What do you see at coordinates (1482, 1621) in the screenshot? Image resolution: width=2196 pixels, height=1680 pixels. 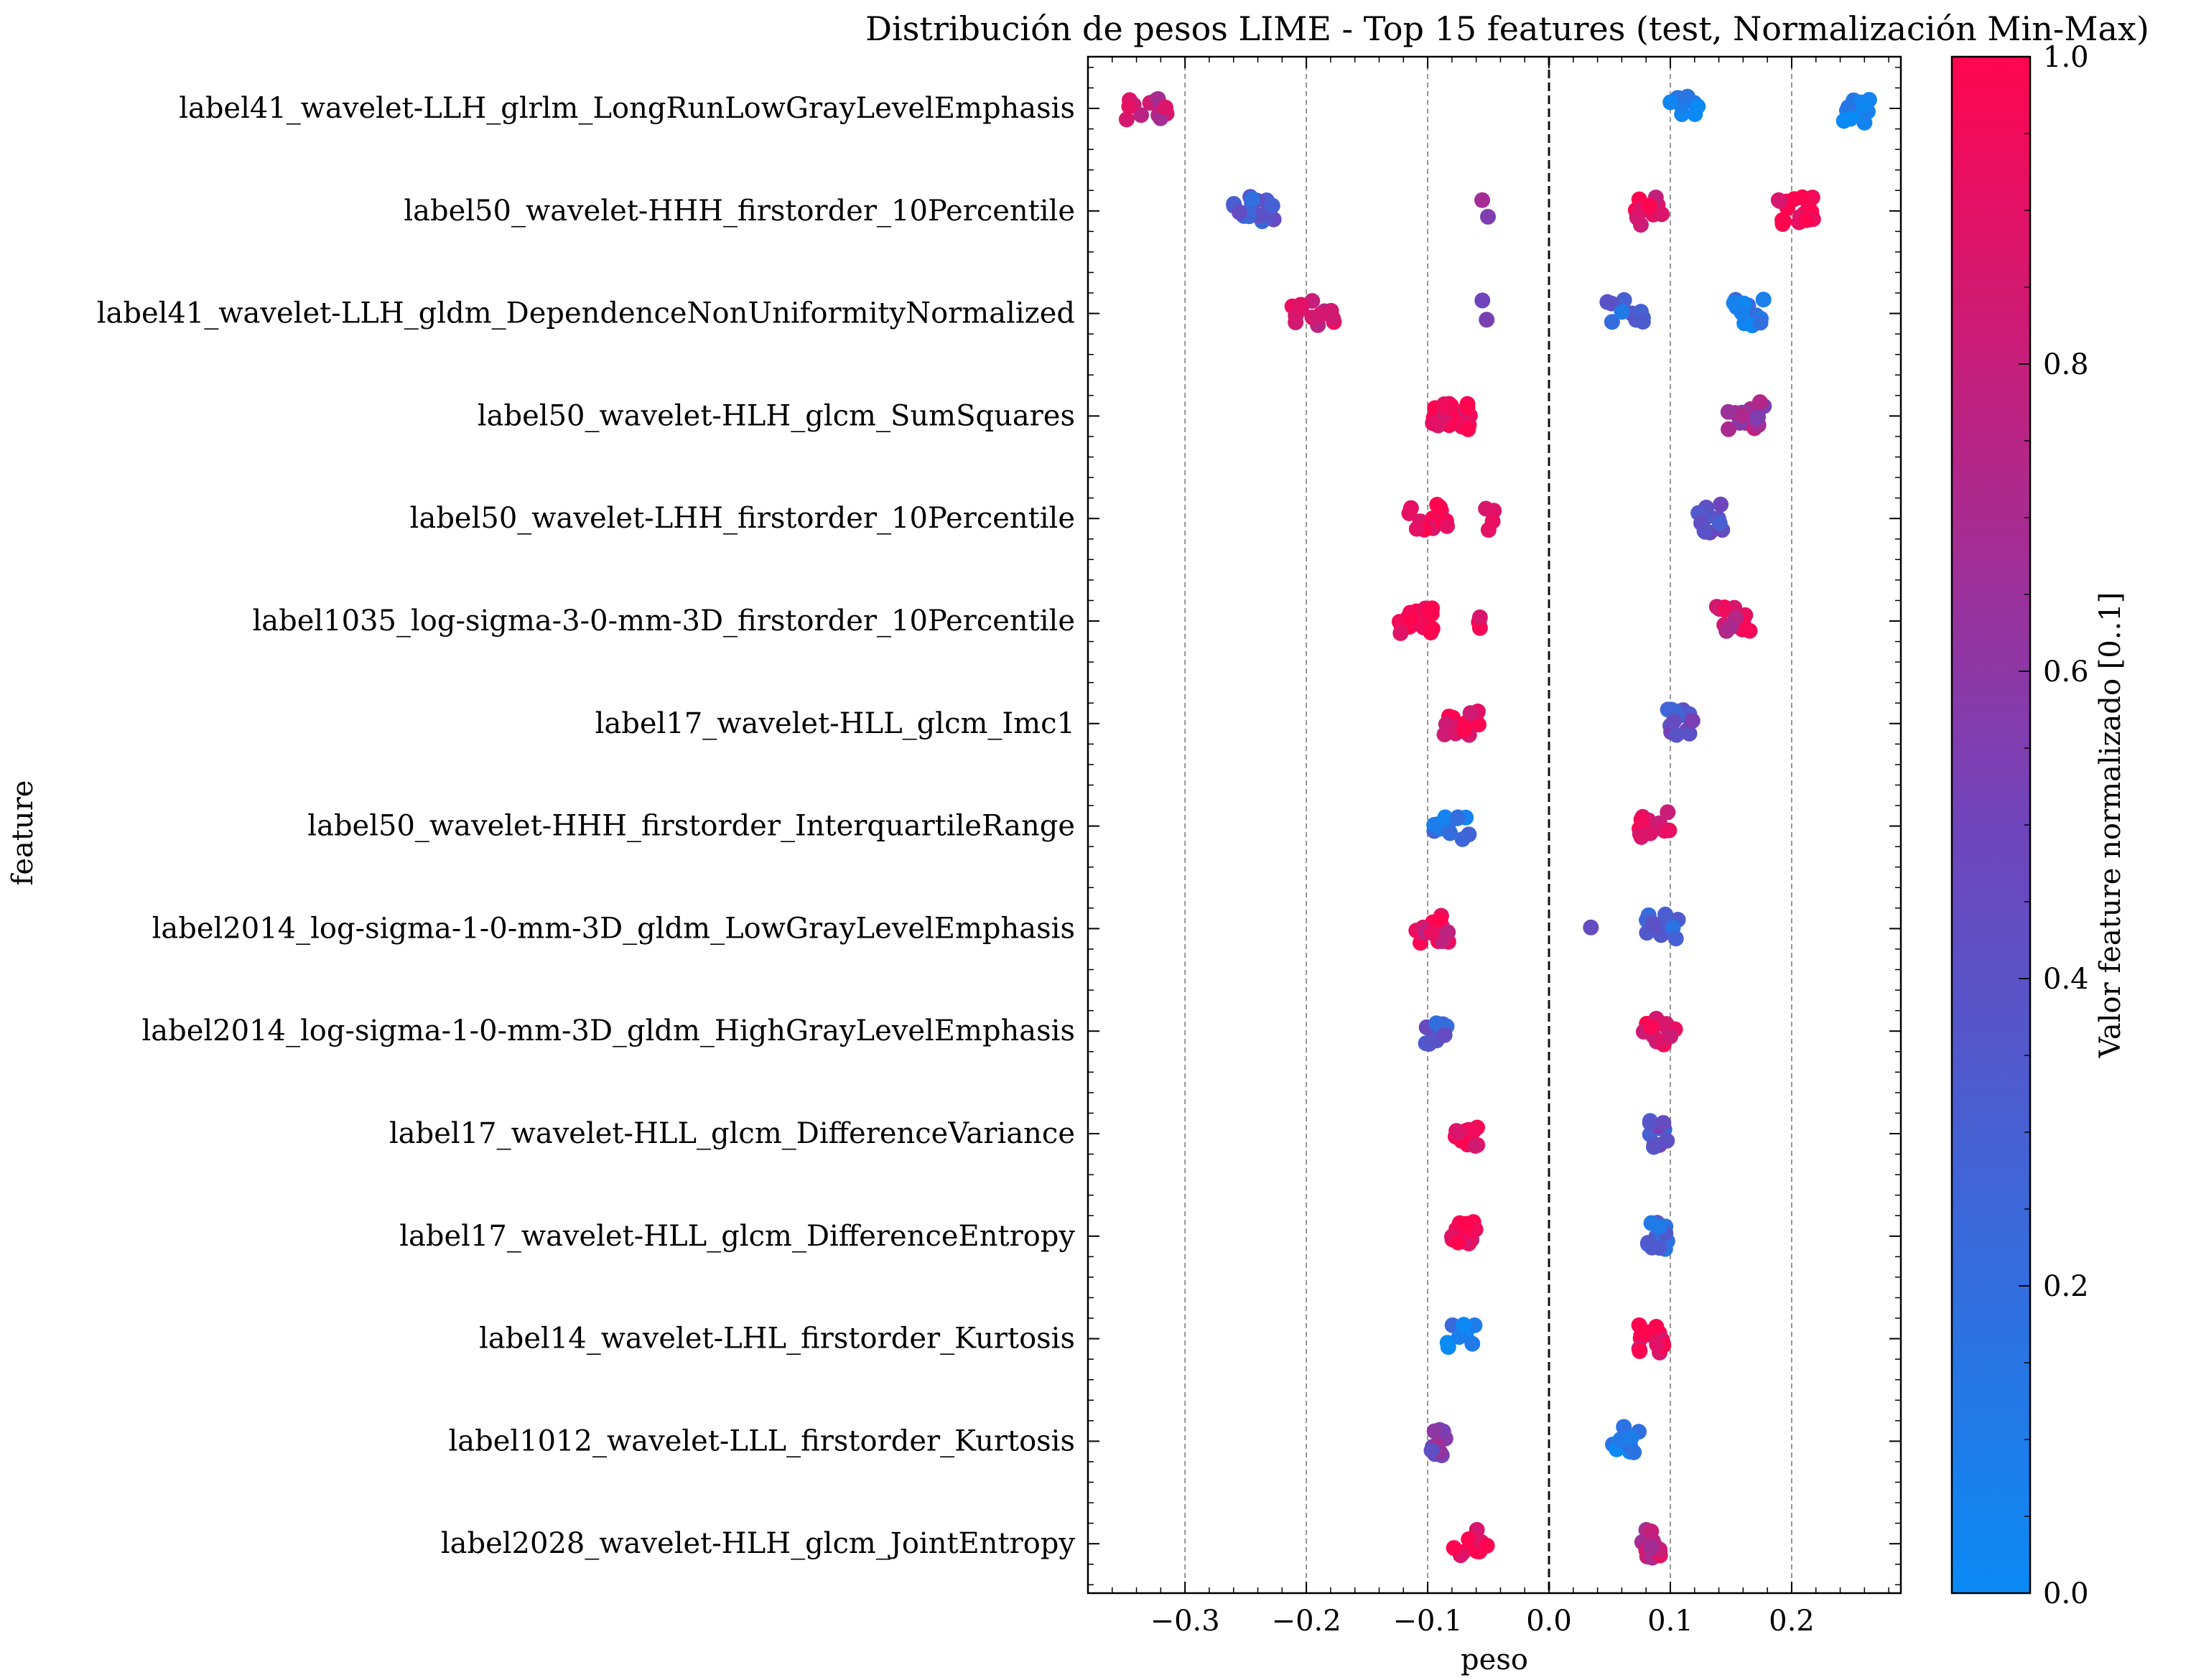 I see `x-tick-labels: −0.3 −0.2 −0.1 0.0 0.1 0.2` at bounding box center [1482, 1621].